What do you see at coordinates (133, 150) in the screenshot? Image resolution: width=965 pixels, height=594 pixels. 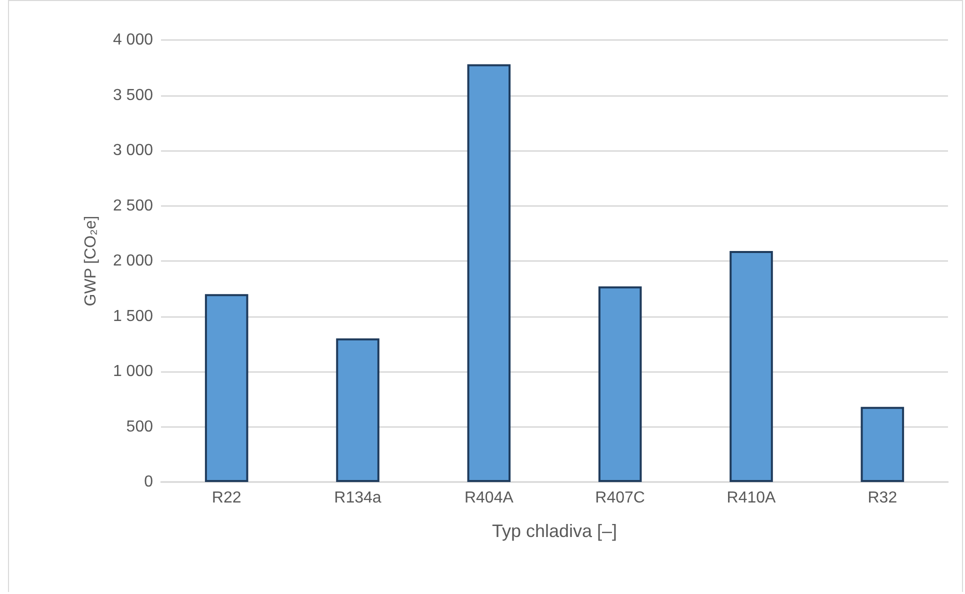 I see `y-tick-label: 3 000` at bounding box center [133, 150].